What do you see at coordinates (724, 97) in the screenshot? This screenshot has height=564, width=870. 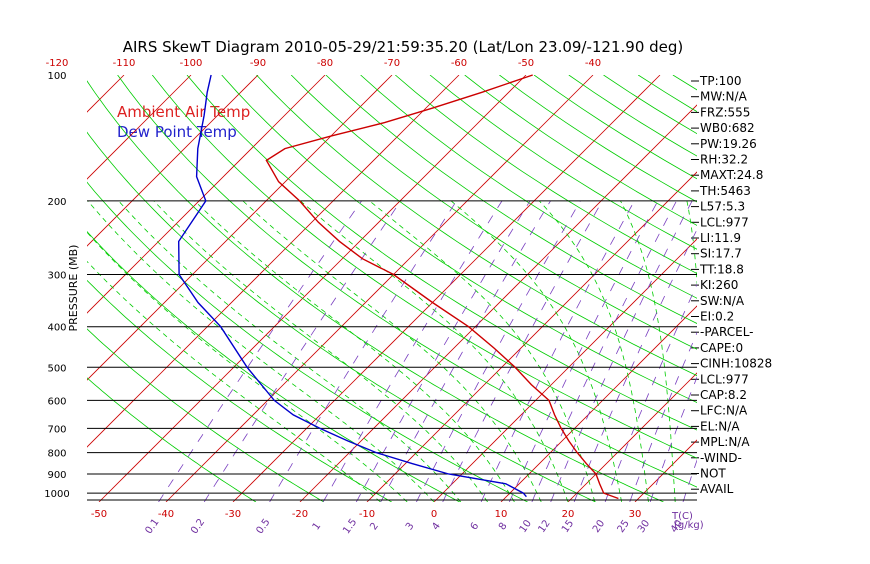 I see `stability-index-item: MW:N/A` at bounding box center [724, 97].